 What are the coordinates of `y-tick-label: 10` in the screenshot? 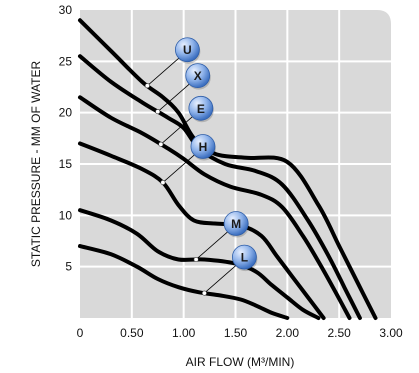 It's located at (66, 215).